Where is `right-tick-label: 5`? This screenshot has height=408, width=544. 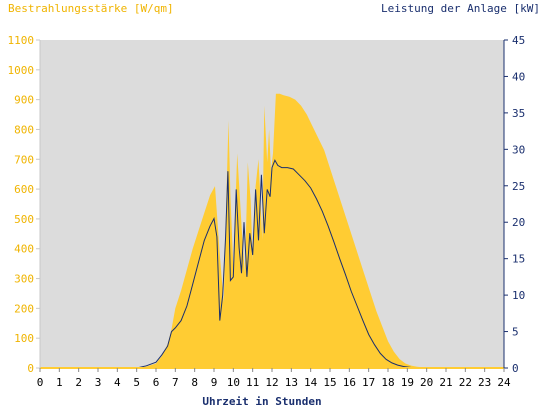
right-tick-label: 5 is located at coordinates (515, 332).